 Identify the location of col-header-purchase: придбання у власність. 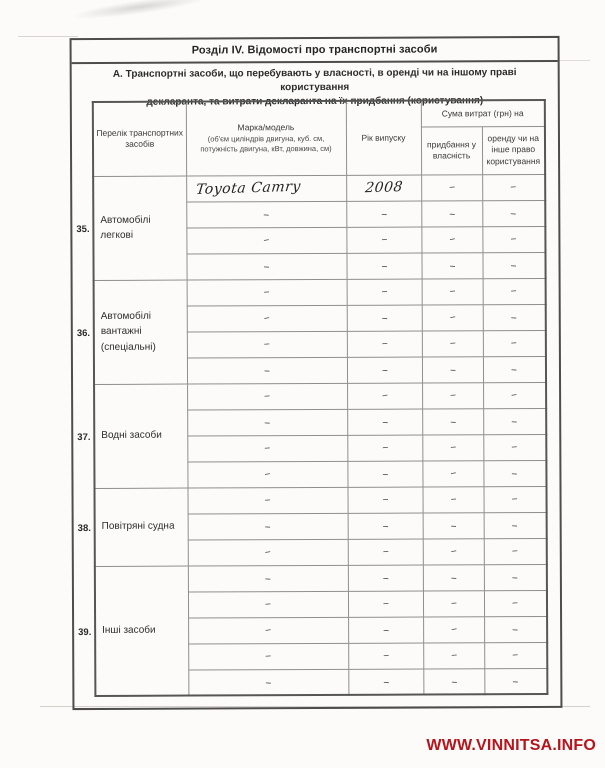
(451, 150).